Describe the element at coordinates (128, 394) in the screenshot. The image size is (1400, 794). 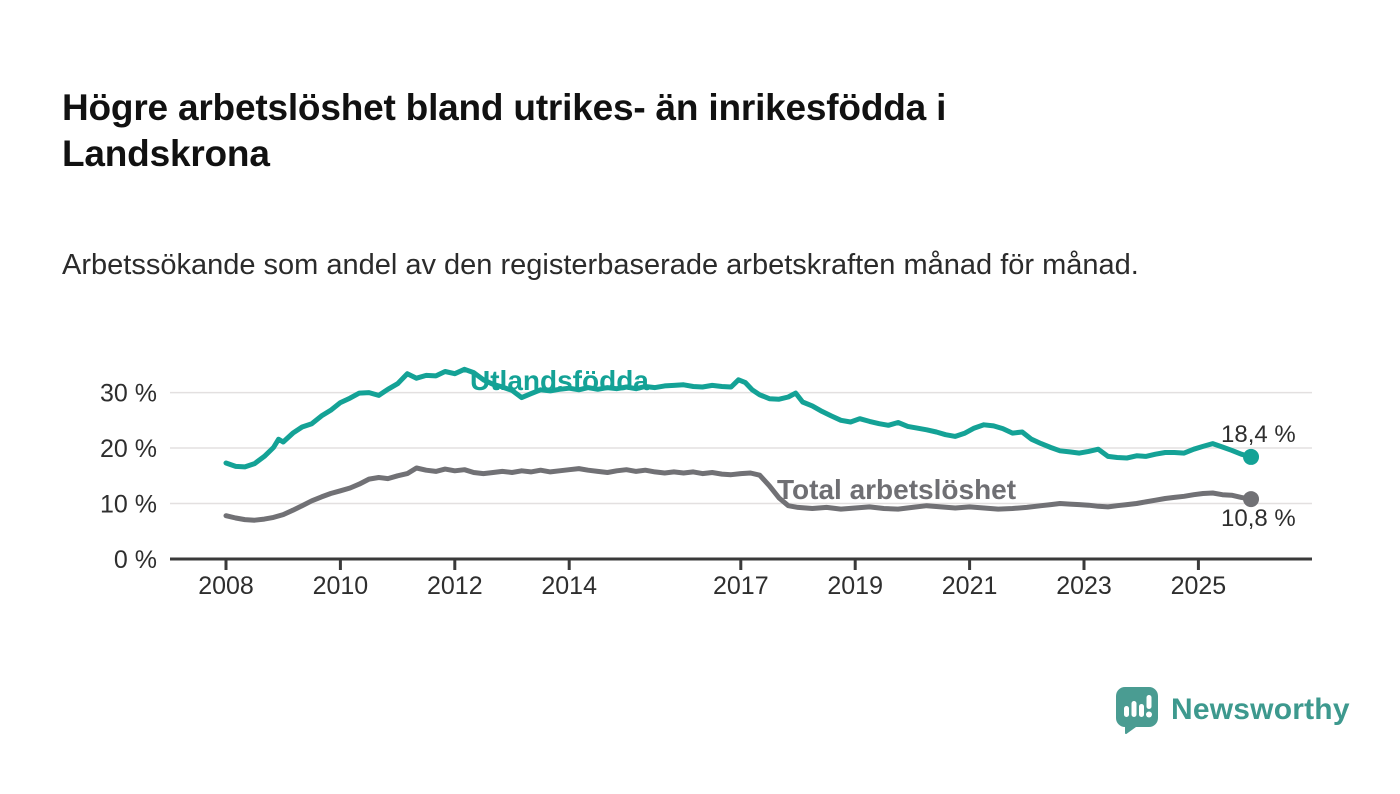
I see `y-tick-label: 30 %` at that location.